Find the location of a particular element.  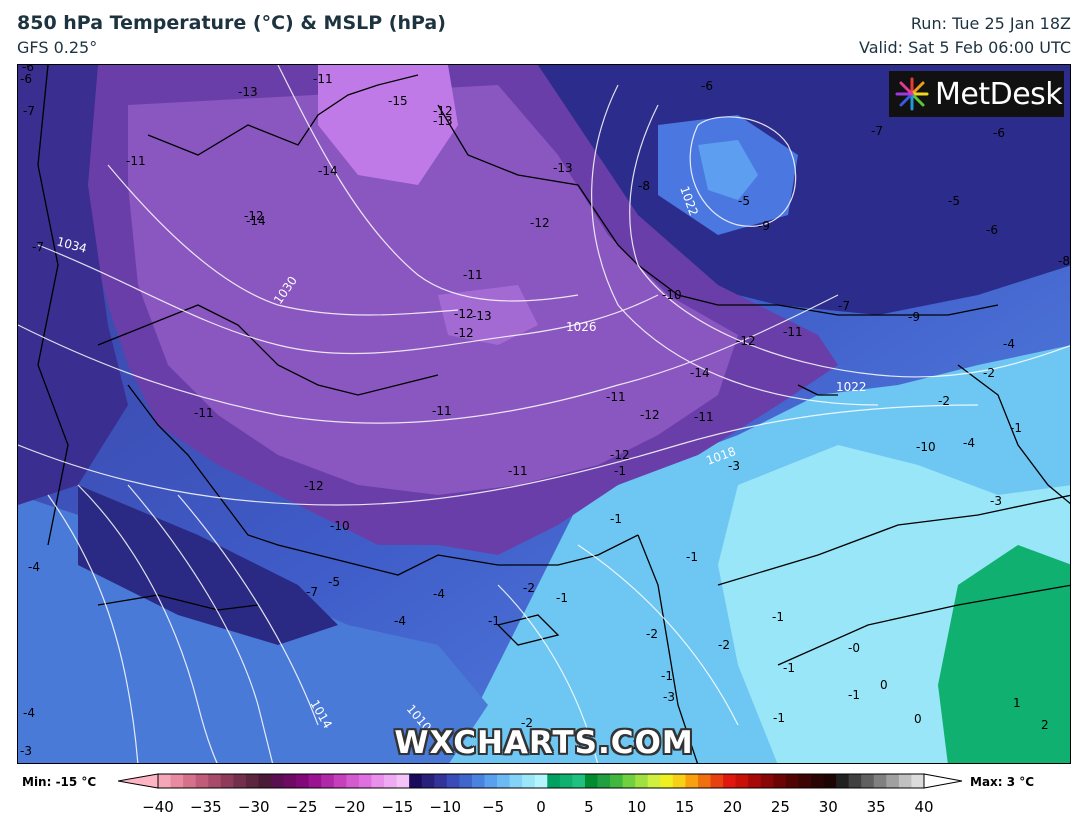

colorbar-tick-label: −10 is located at coordinates (445, 807).